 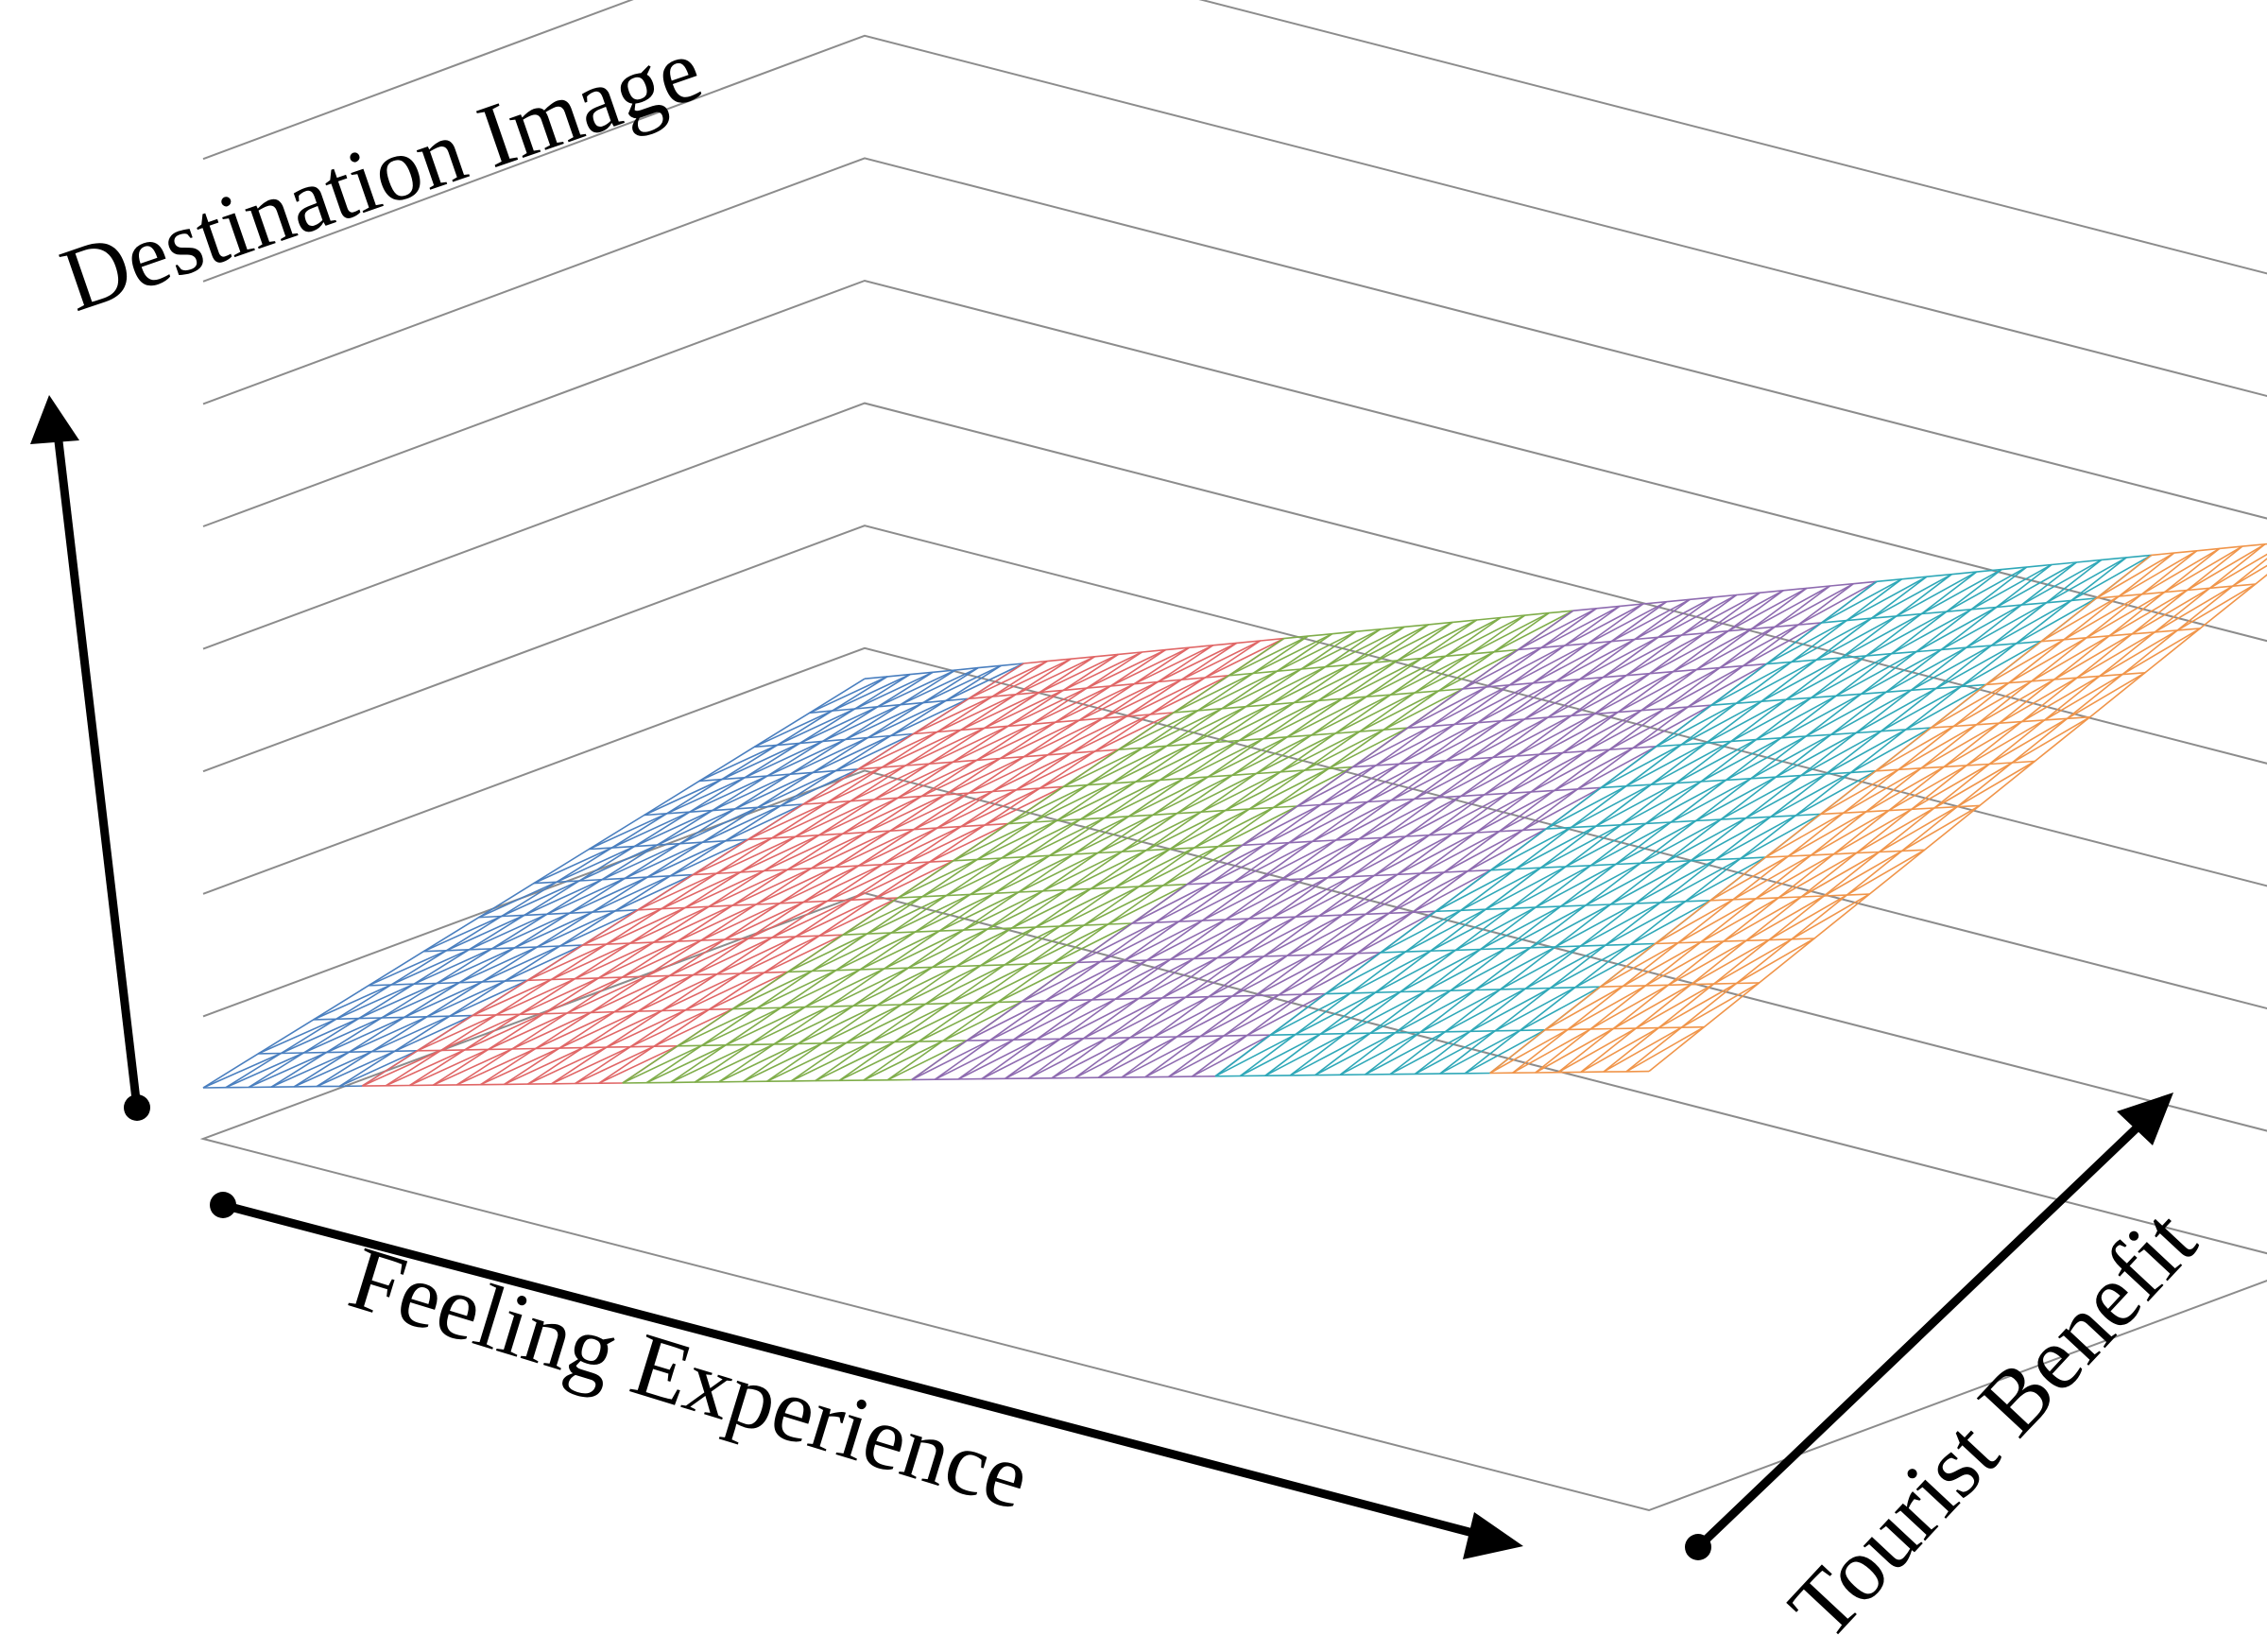 What do you see at coordinates (381, 174) in the screenshot?
I see `z-axis-label: Destination Image` at bounding box center [381, 174].